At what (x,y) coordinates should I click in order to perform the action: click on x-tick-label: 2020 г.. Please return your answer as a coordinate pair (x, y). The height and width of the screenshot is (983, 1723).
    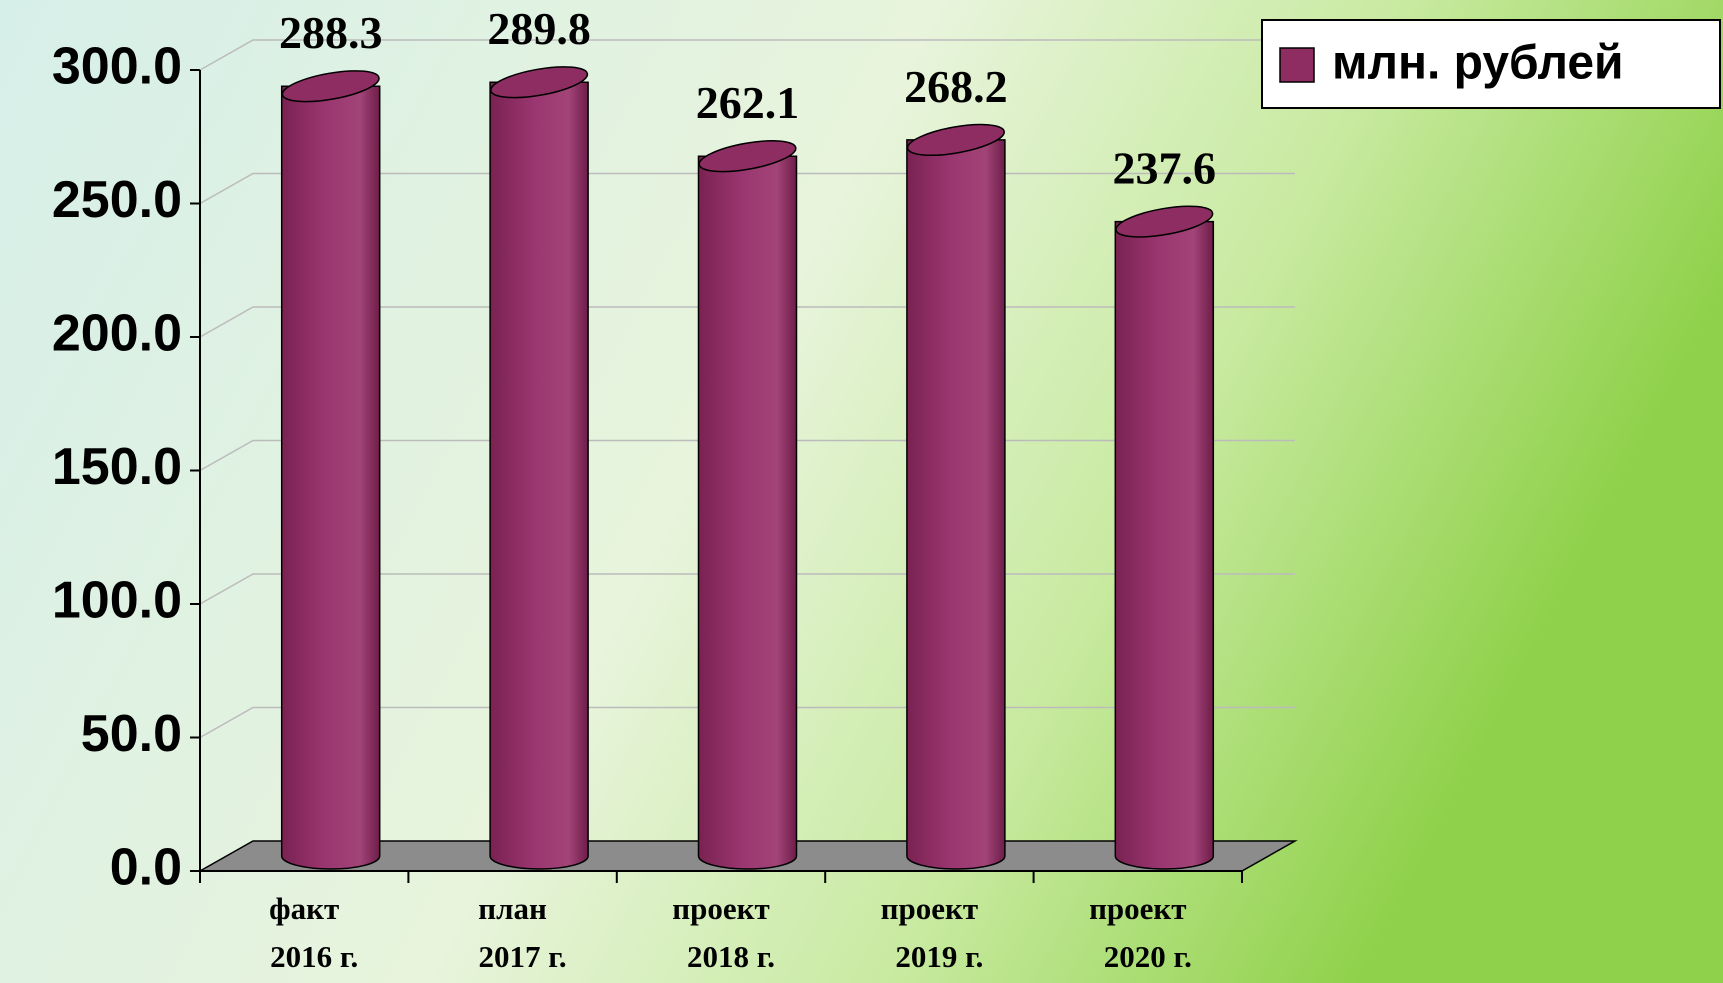
    Looking at the image, I should click on (1148, 956).